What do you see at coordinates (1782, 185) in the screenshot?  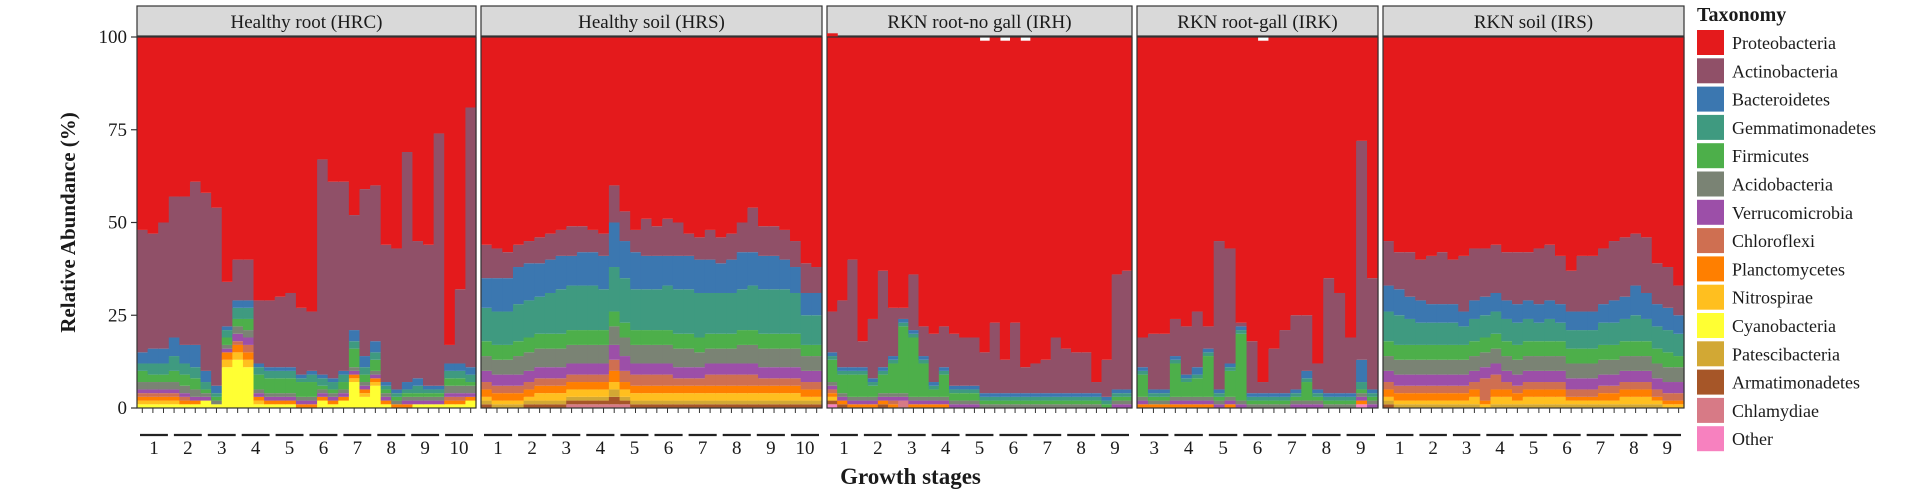 I see `legend-label: Acidobacteria` at bounding box center [1782, 185].